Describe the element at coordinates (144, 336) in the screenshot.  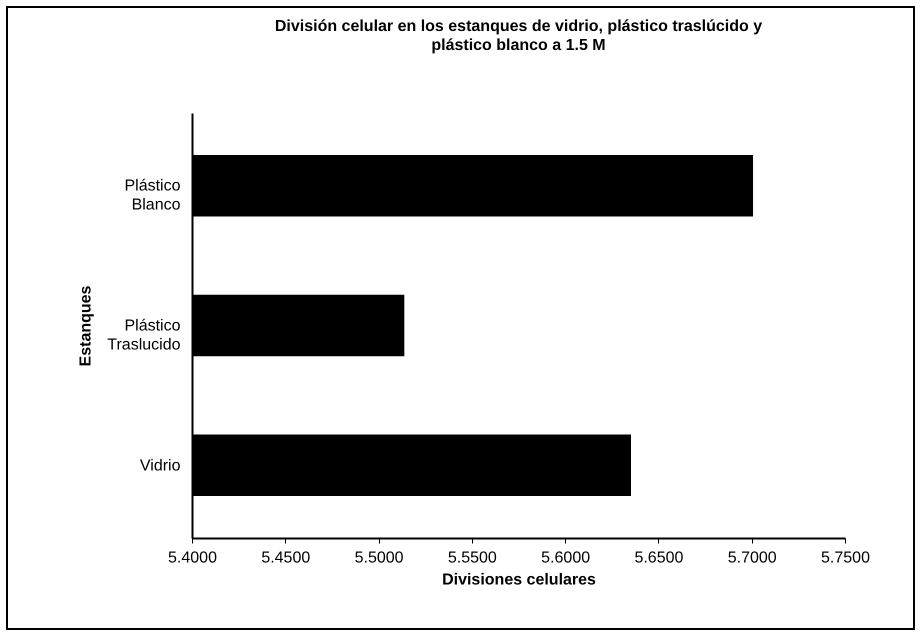
I see `y-tick-label: Plástico Traslucido` at that location.